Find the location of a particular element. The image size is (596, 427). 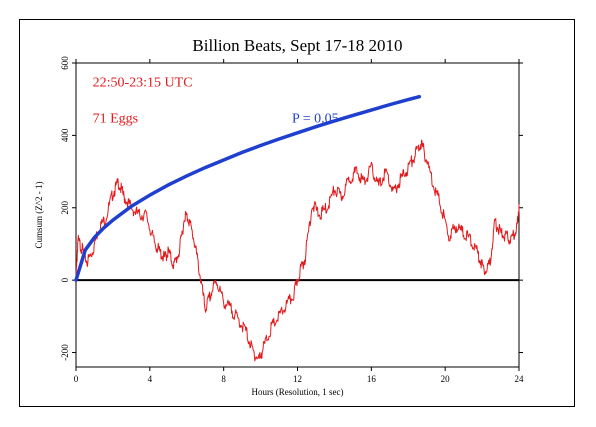

x-tick-label: 20 is located at coordinates (446, 379).